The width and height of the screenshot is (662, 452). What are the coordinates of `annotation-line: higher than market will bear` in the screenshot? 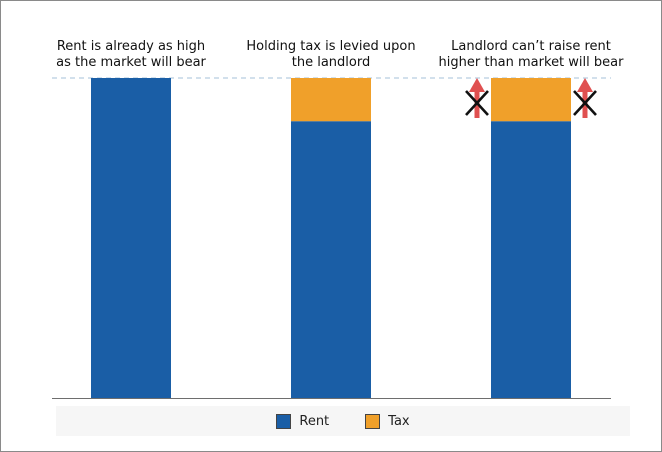 It's located at (531, 62).